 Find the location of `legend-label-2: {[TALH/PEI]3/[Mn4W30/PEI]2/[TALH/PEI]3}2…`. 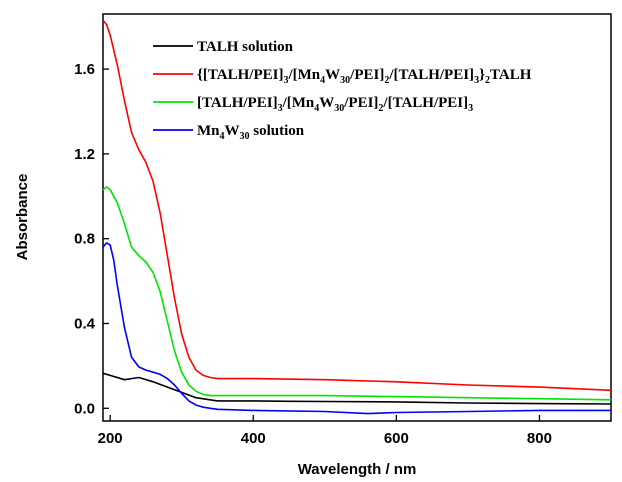

legend-label-2: {[TALH/PEI]3/[Mn4W30/PEI]2/[TALH/PEI]3}2… is located at coordinates (364, 76).